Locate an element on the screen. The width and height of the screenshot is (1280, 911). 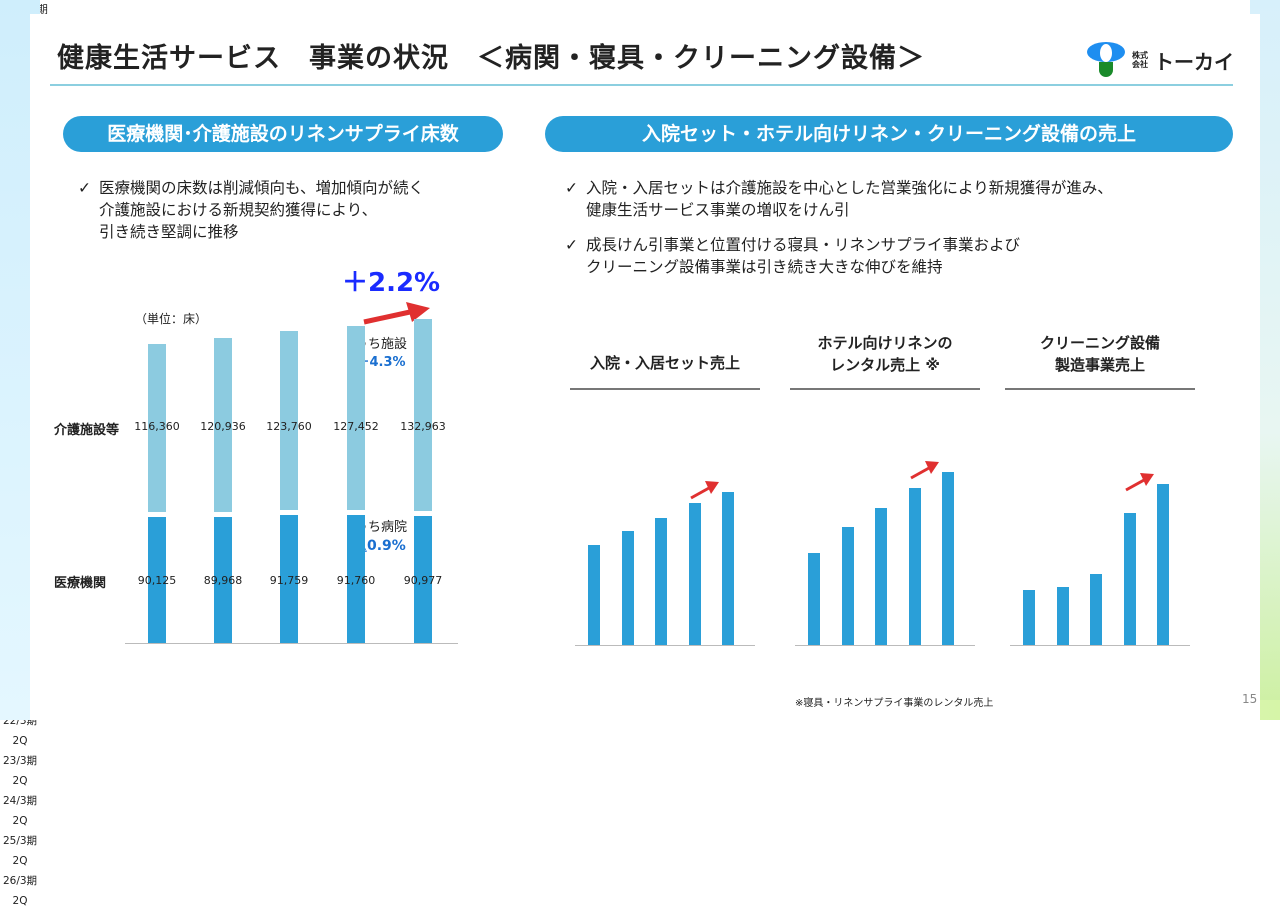
care-value: 127,452 is located at coordinates (356, 426).